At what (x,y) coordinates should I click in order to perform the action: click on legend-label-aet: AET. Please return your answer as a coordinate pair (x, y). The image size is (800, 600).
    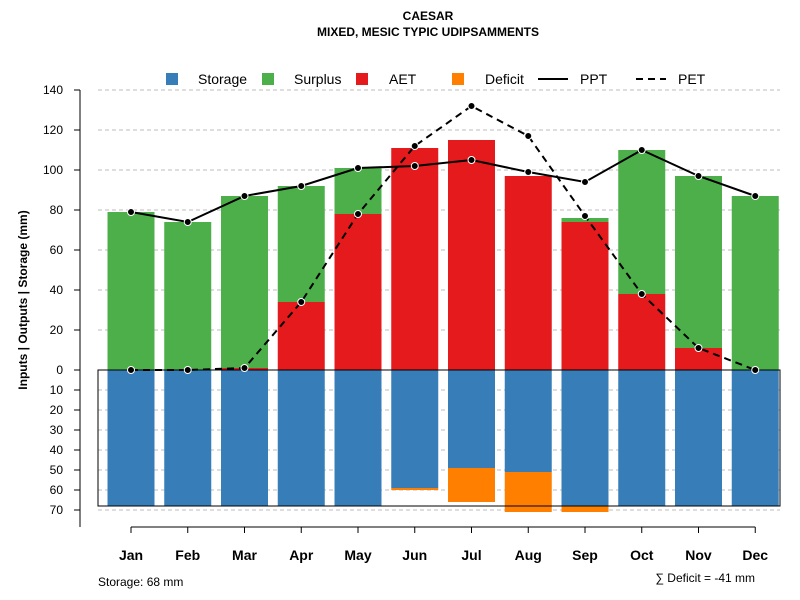
    Looking at the image, I should click on (403, 79).